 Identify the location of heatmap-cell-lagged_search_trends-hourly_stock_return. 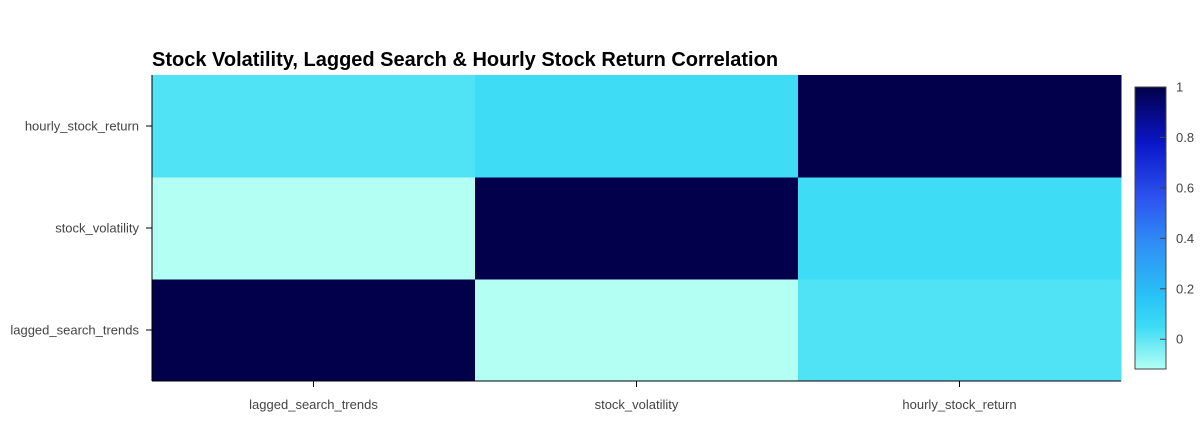
(960, 330).